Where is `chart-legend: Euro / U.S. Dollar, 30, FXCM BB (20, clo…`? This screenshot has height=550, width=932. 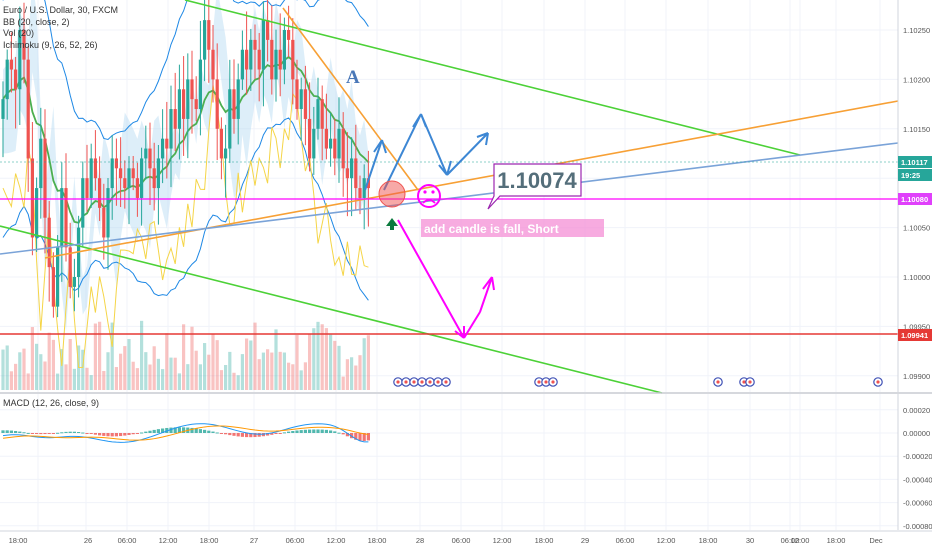 chart-legend: Euro / U.S. Dollar, 30, FXCM BB (20, clo… is located at coordinates (60, 27).